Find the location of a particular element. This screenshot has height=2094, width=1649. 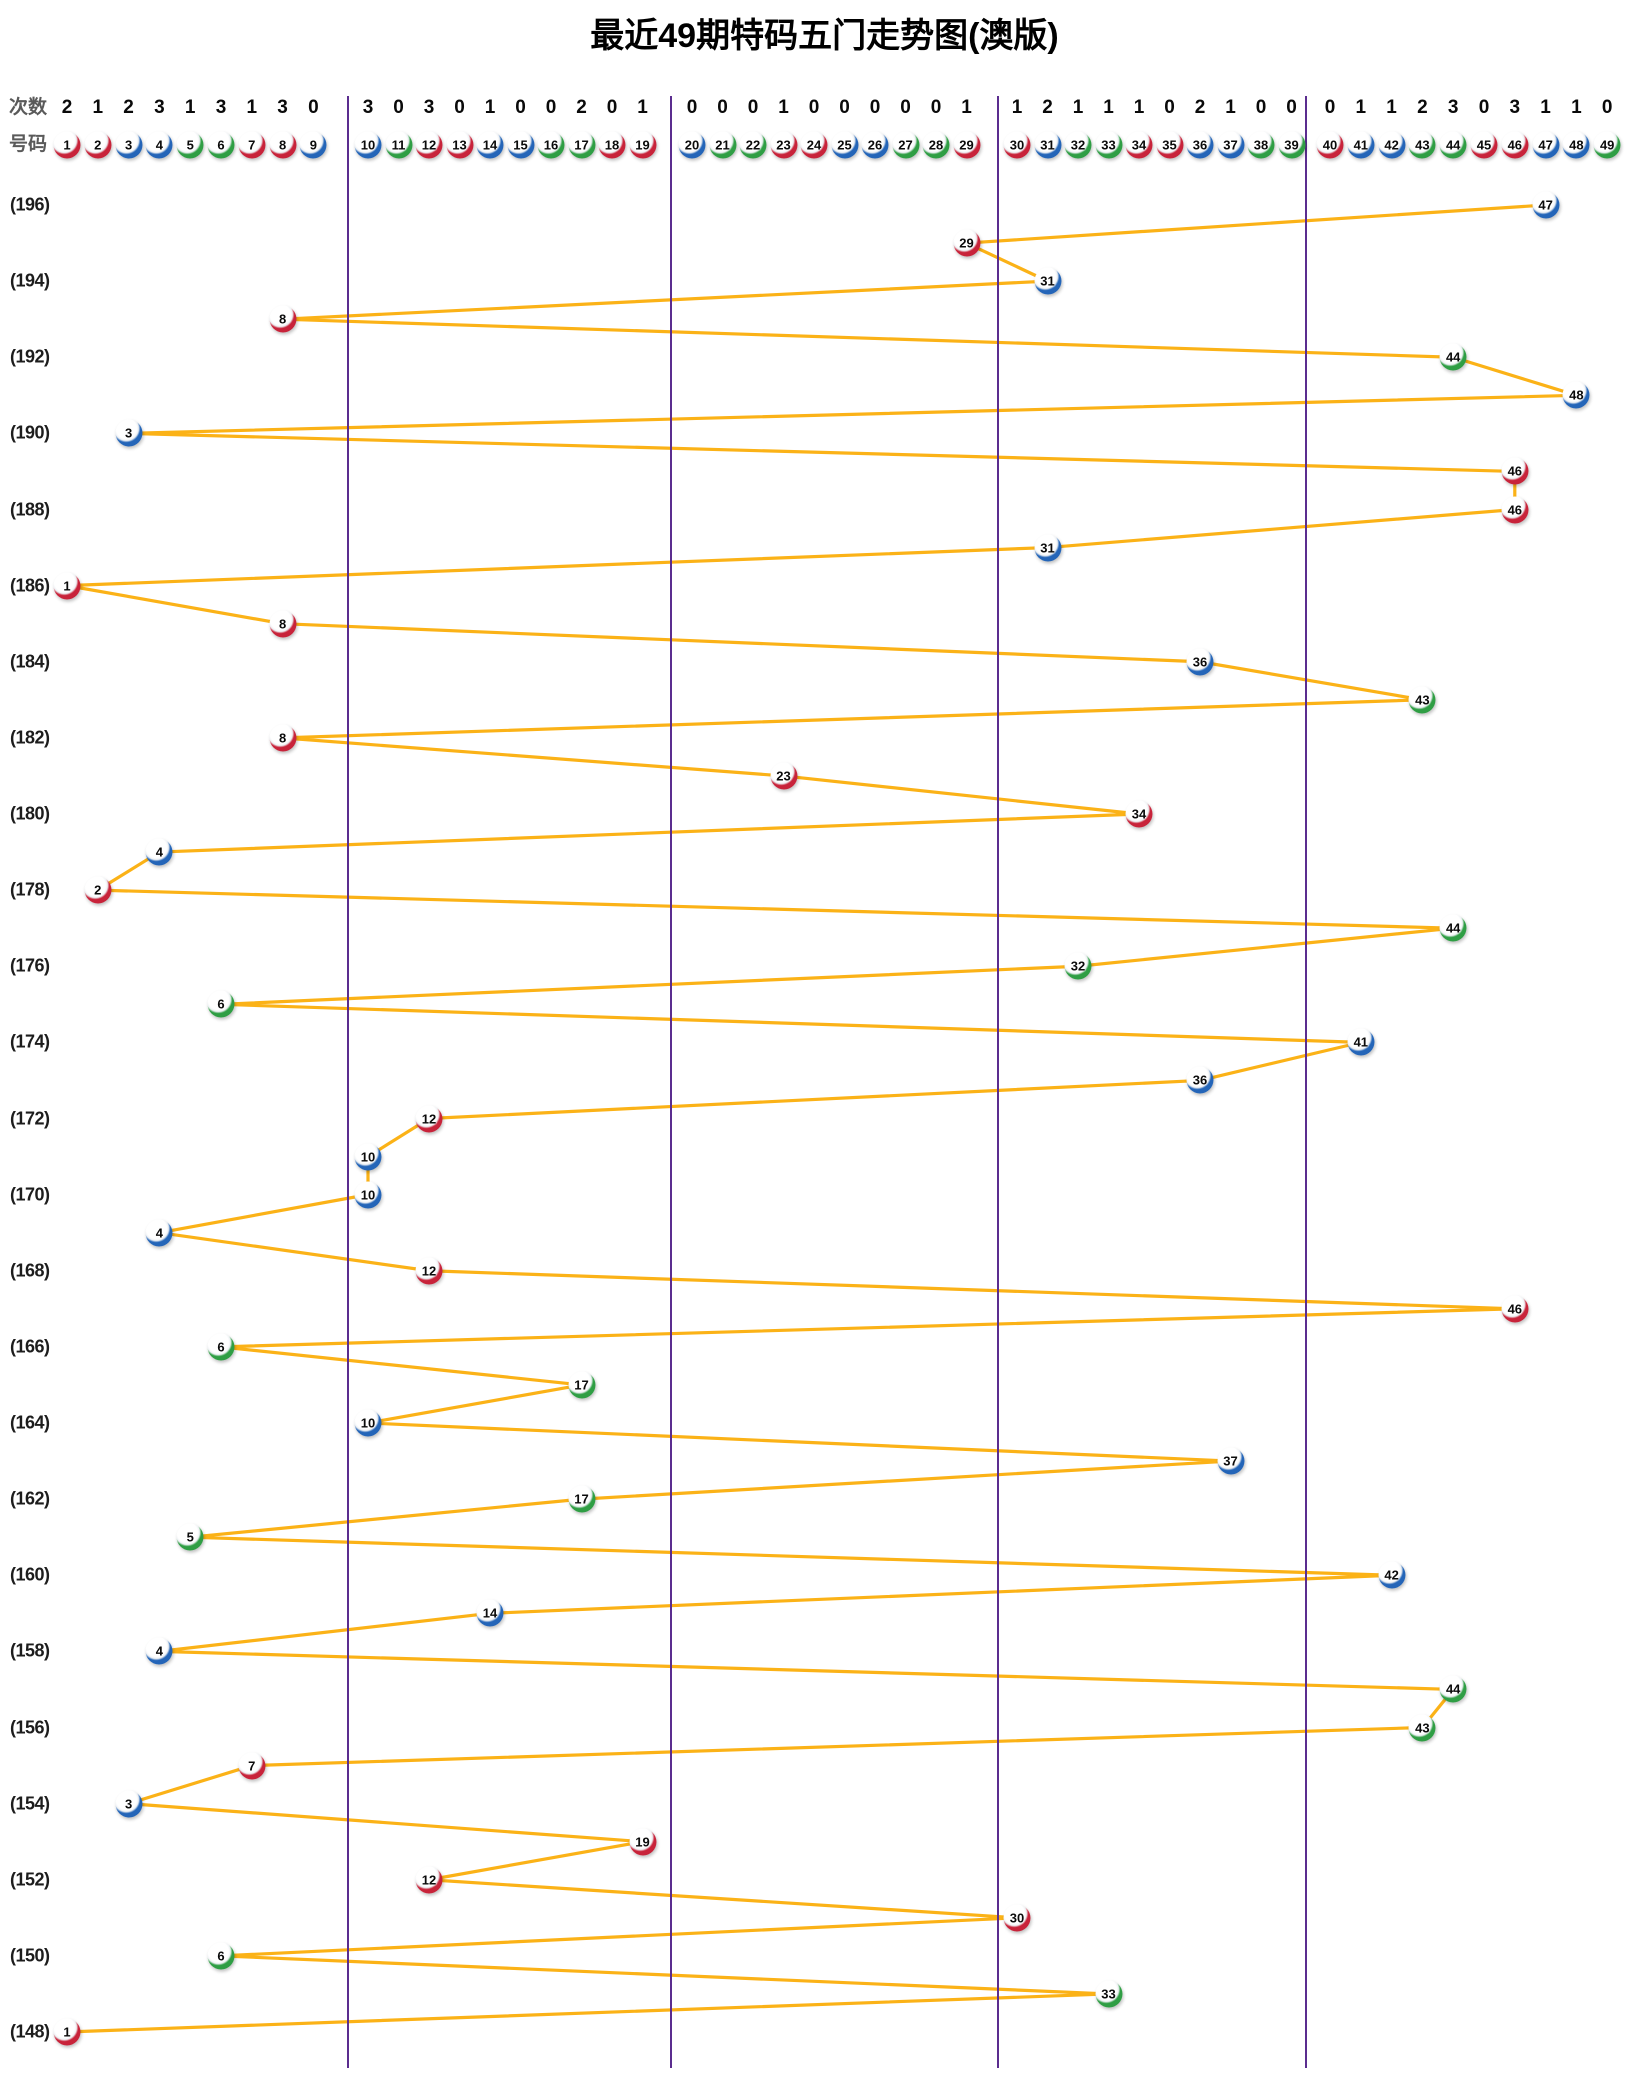

count-ball-38: 0 is located at coordinates (1261, 107).